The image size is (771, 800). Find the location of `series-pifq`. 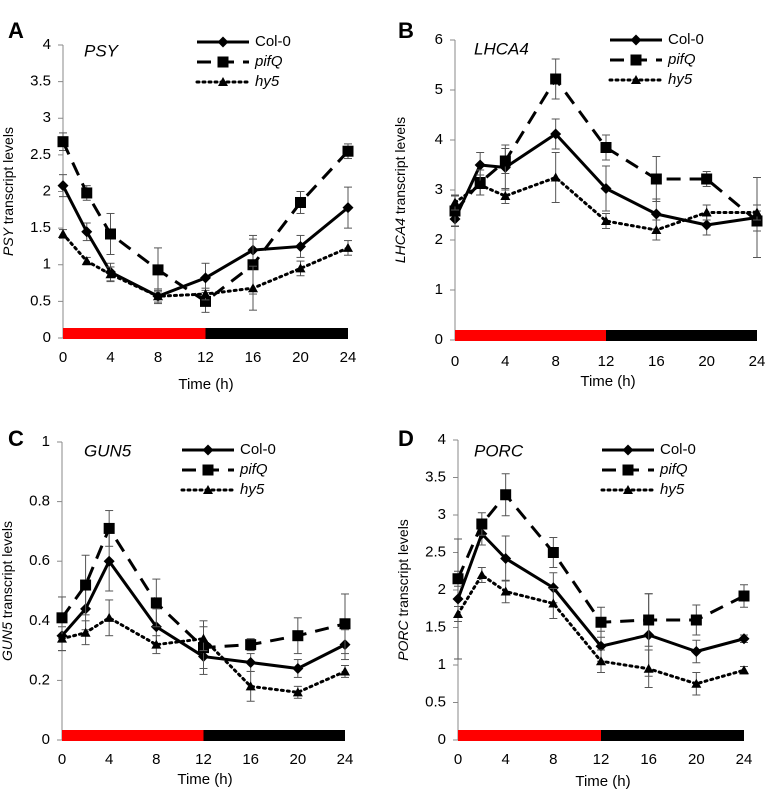

series-pifq is located at coordinates (601, 560).